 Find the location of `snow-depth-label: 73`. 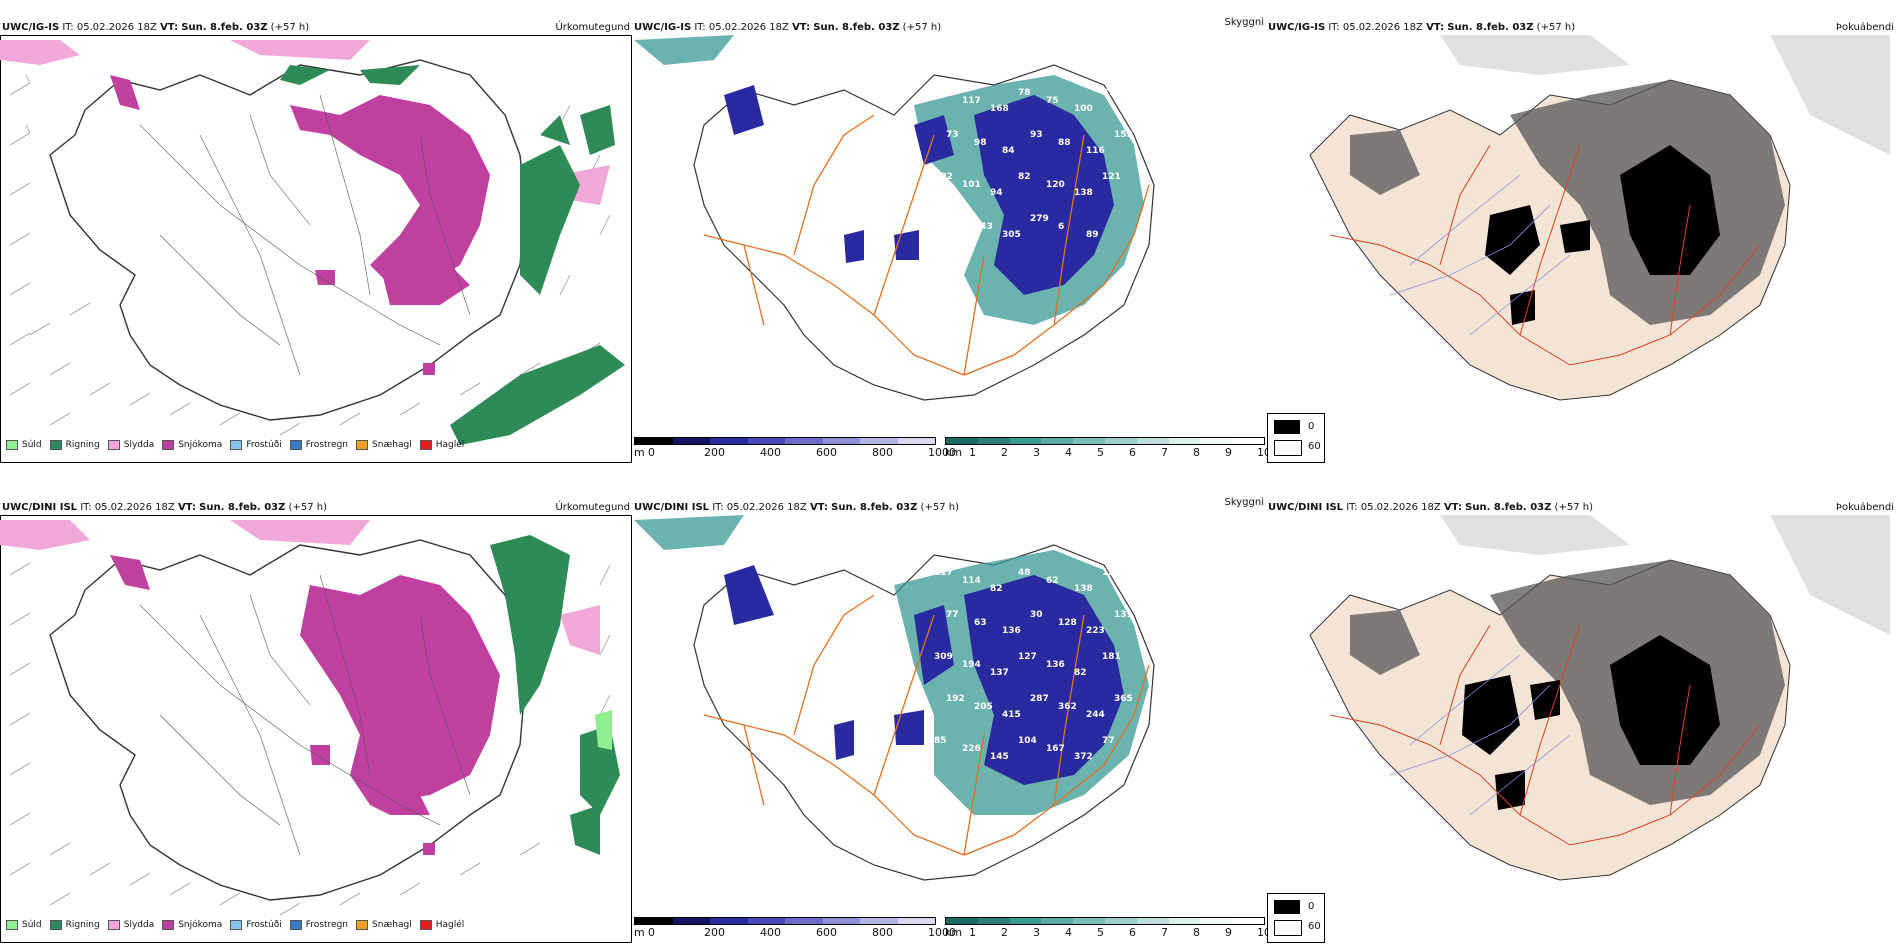

snow-depth-label: 73 is located at coordinates (952, 135).